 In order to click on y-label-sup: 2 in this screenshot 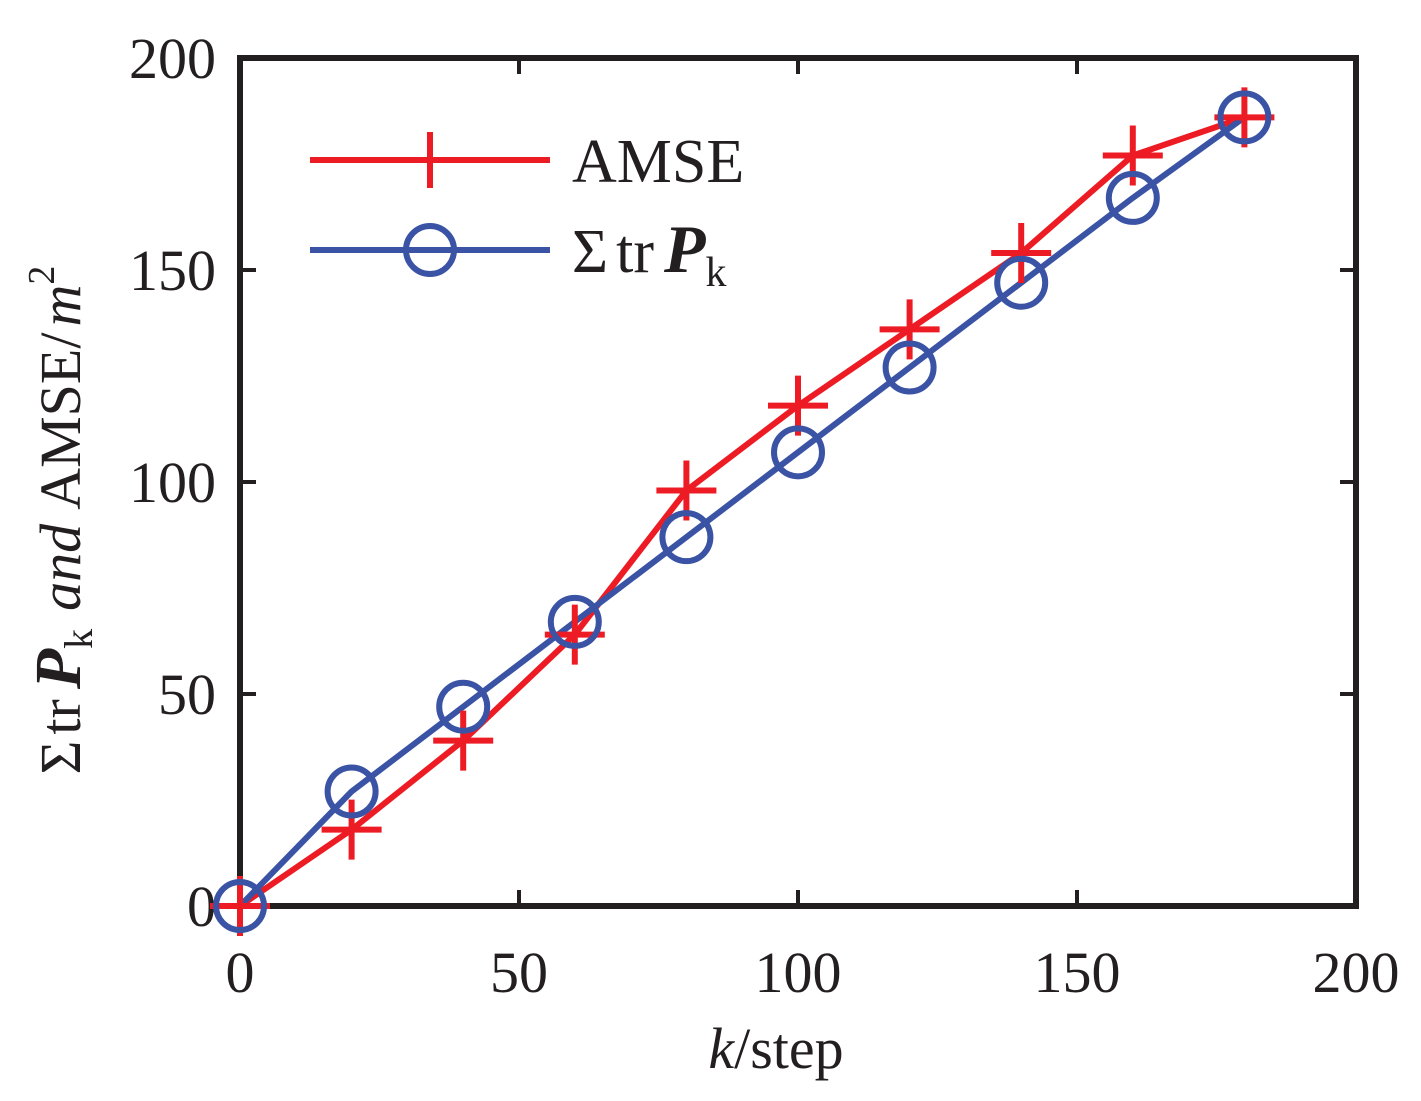, I will do `click(42, 275)`.